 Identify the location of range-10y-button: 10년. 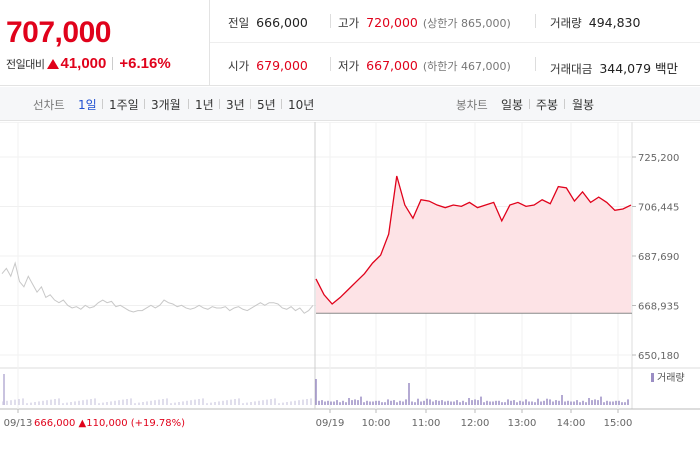
(301, 105).